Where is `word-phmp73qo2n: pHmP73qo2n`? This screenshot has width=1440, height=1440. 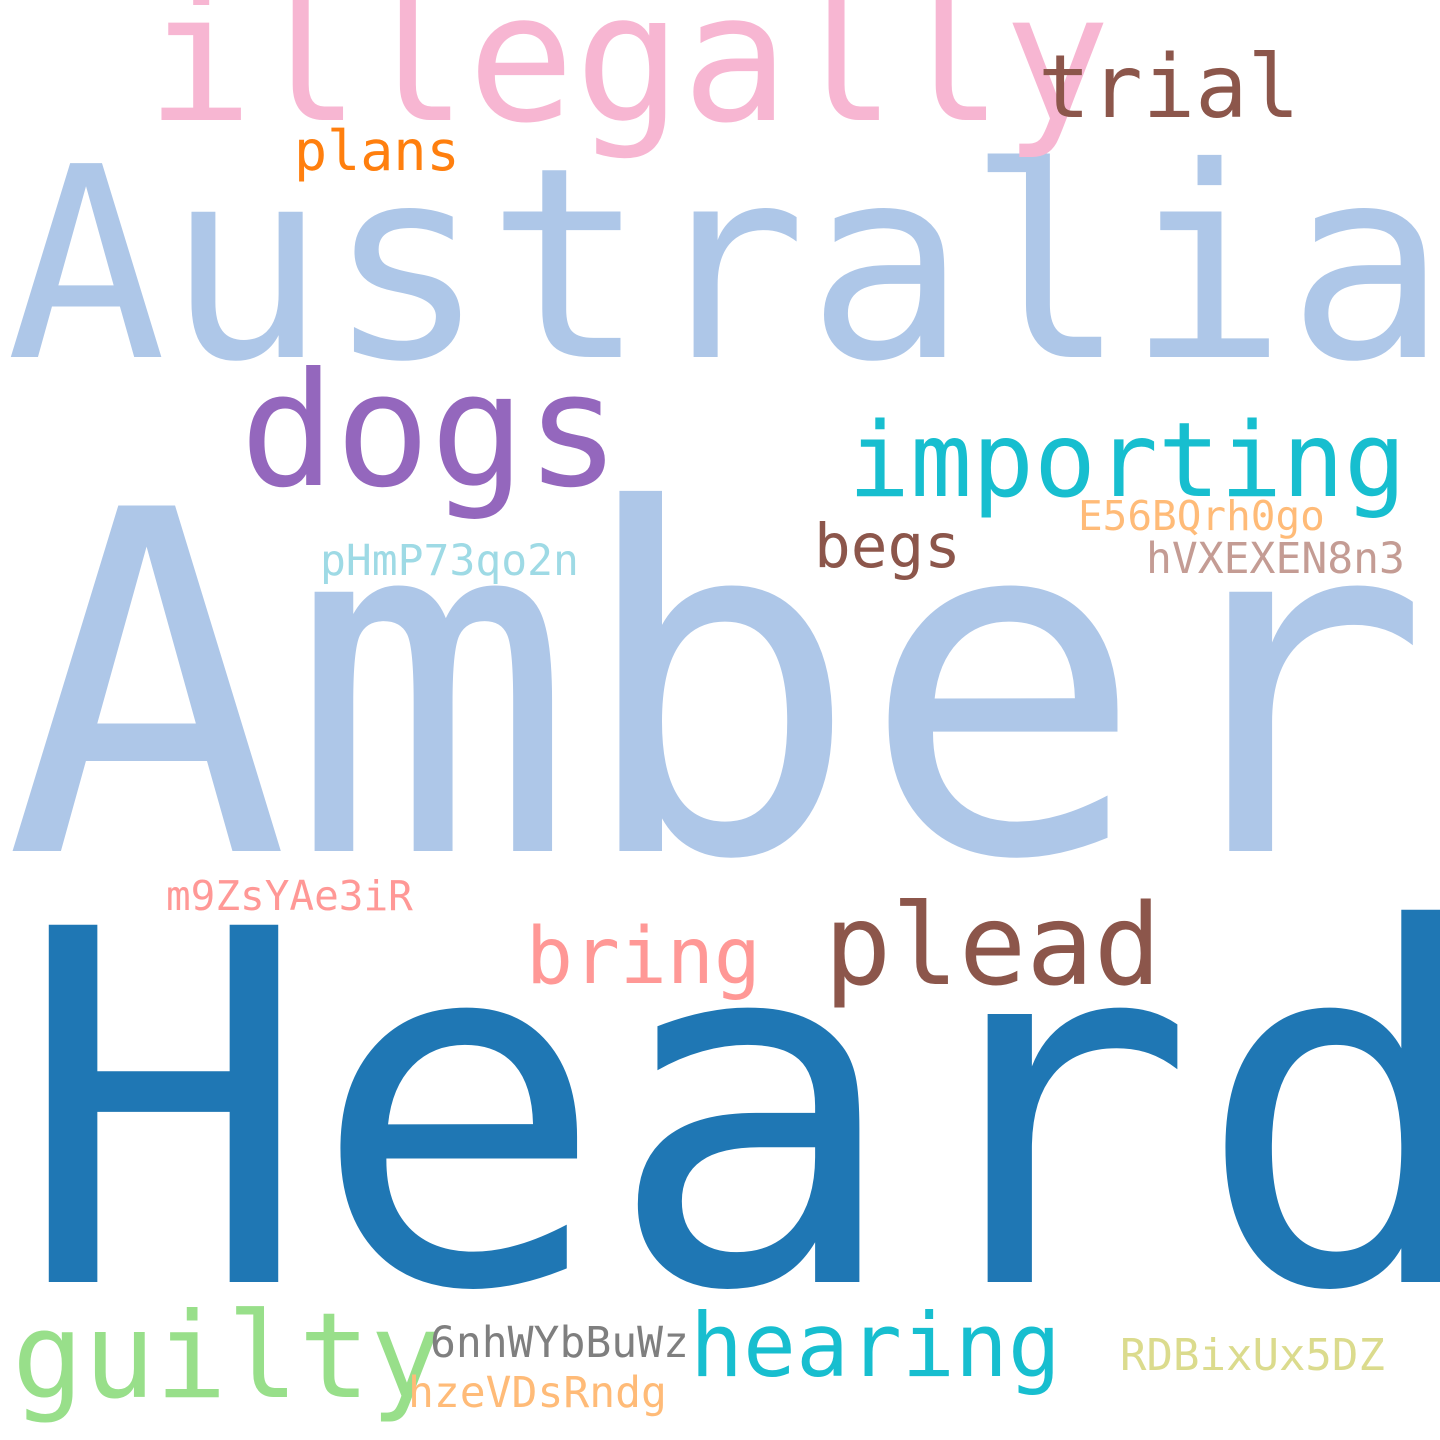 word-phmp73qo2n: pHmP73qo2n is located at coordinates (449, 561).